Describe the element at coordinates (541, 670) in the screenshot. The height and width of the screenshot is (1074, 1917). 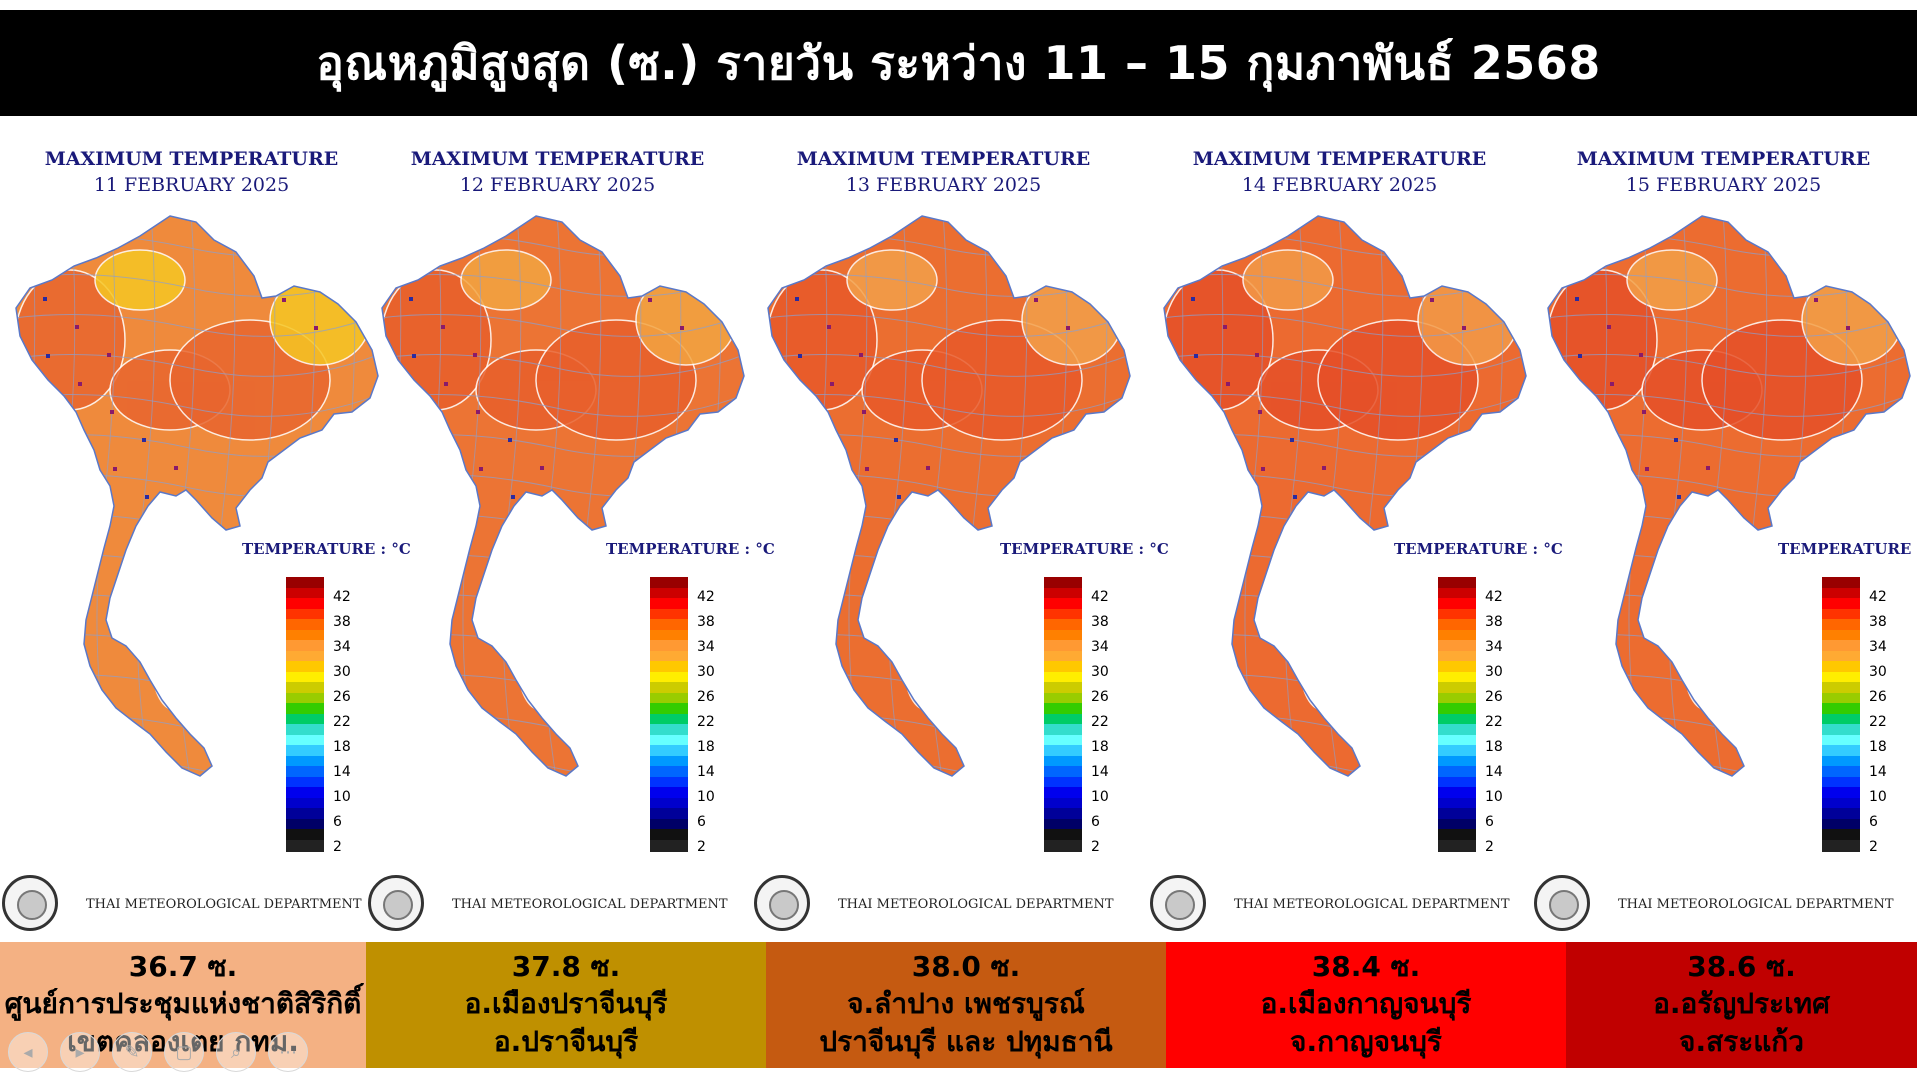
I see `temperature-contour` at that location.